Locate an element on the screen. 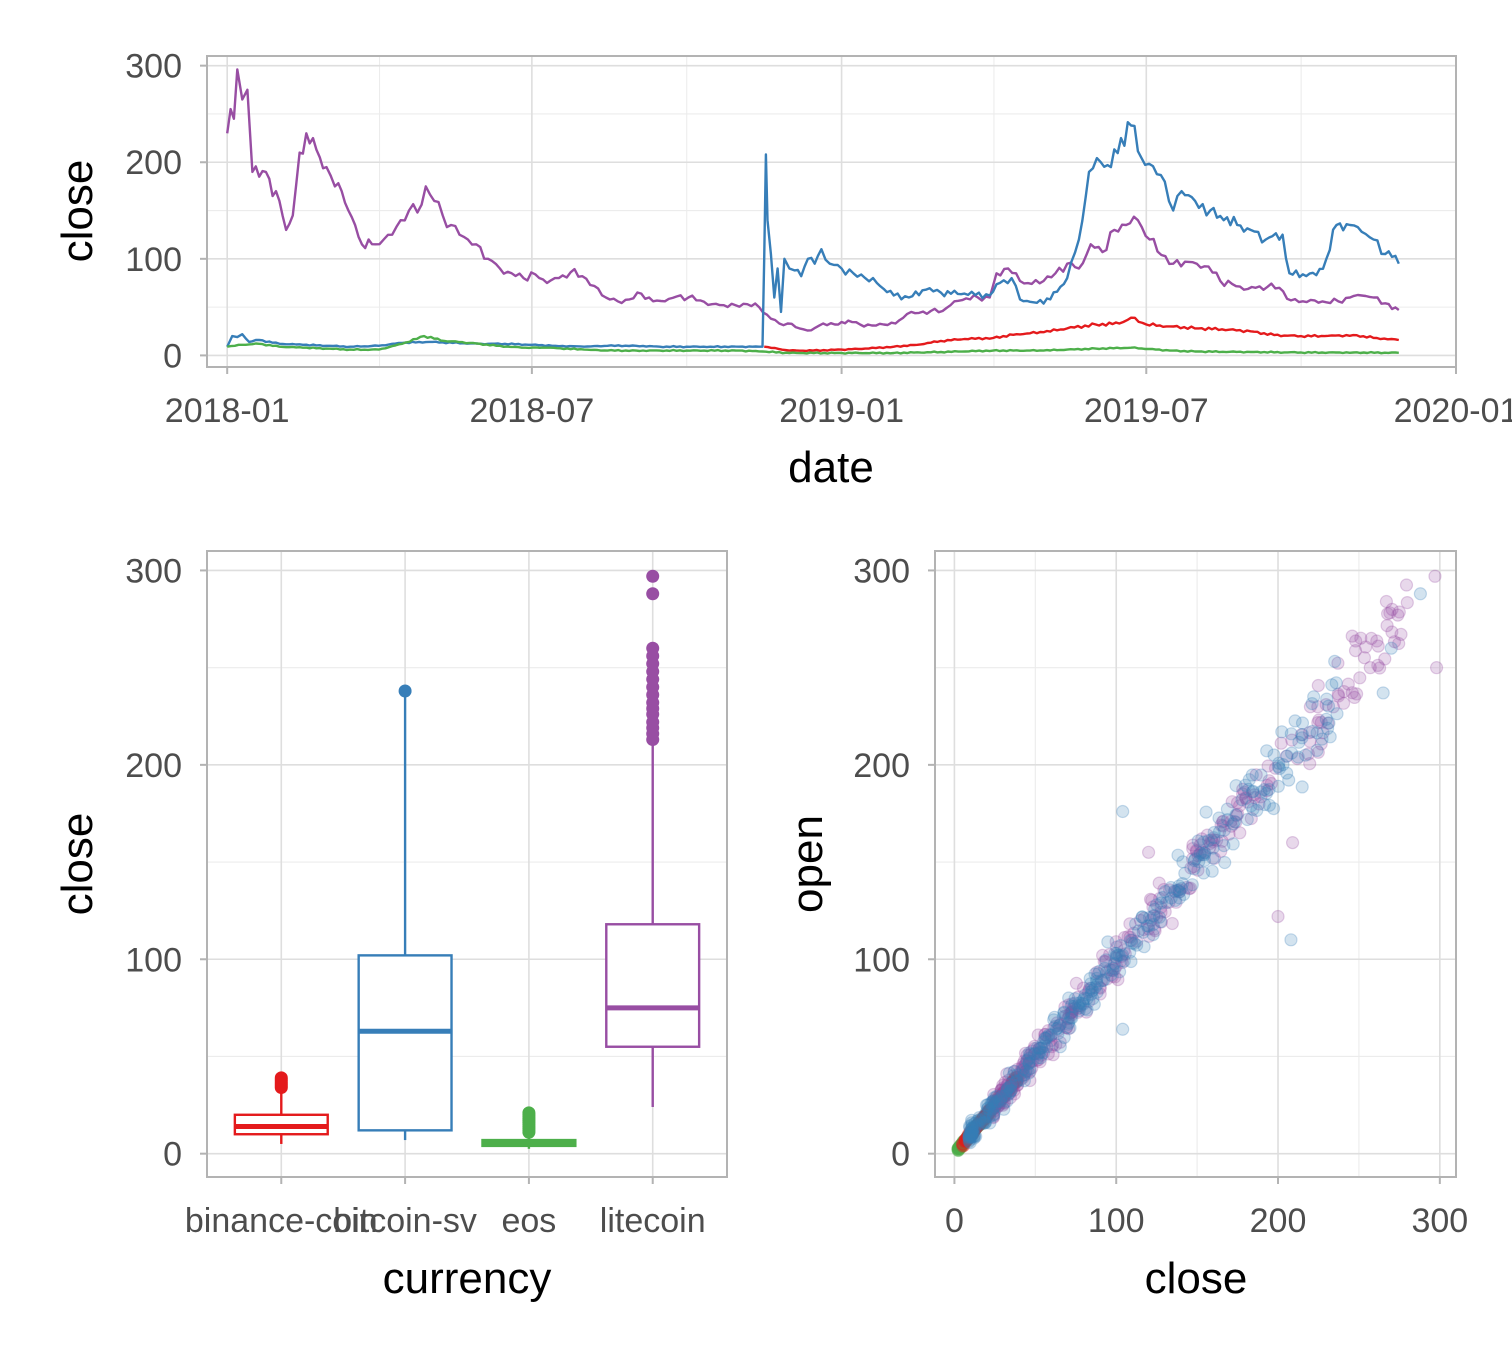 The image size is (1512, 1360). scatter-point-outlier is located at coordinates (1292, 843).